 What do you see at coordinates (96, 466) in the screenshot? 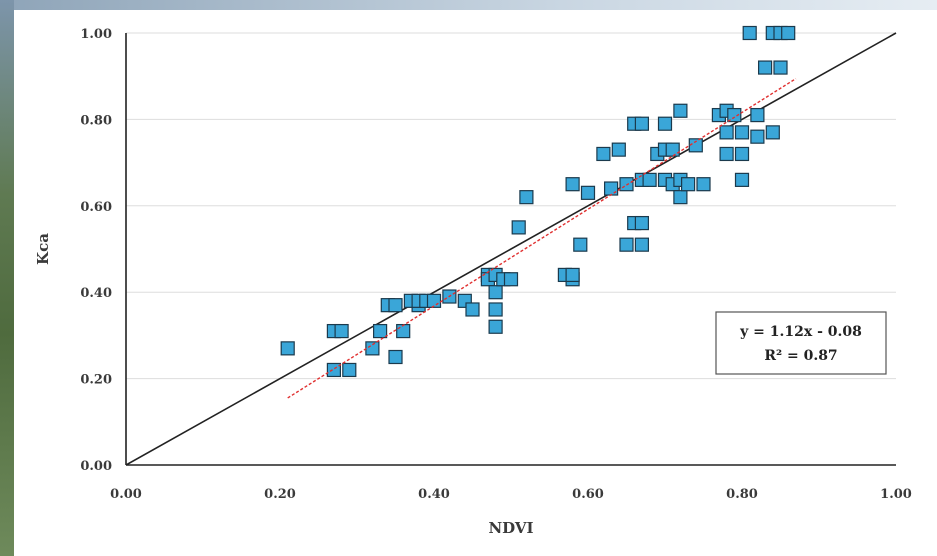
I see `y-tick-label-0: 0.00` at bounding box center [96, 466].